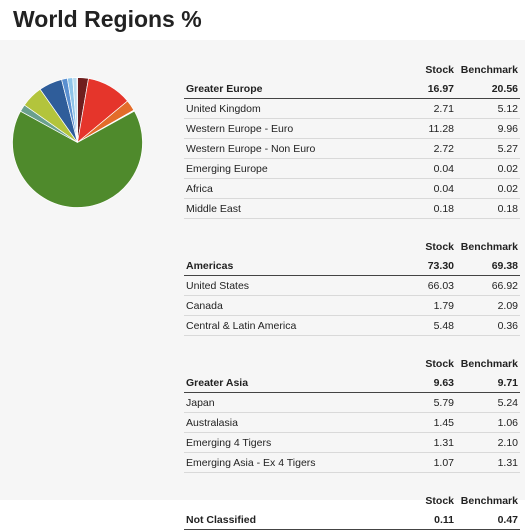 Image resolution: width=525 pixels, height=530 pixels. What do you see at coordinates (488, 383) in the screenshot?
I see `region-benchmark-value: 9.71` at bounding box center [488, 383].